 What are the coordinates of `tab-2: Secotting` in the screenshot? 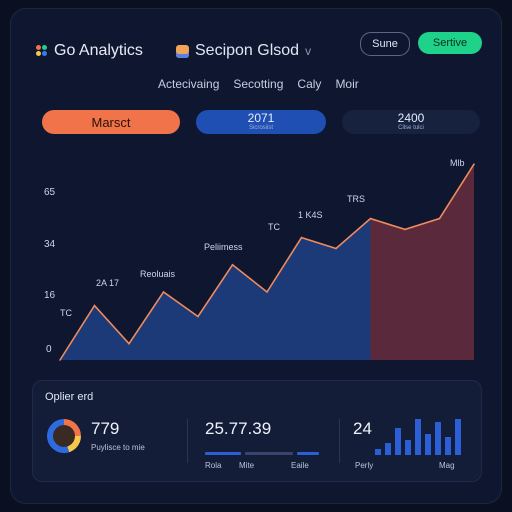 It's located at (258, 84).